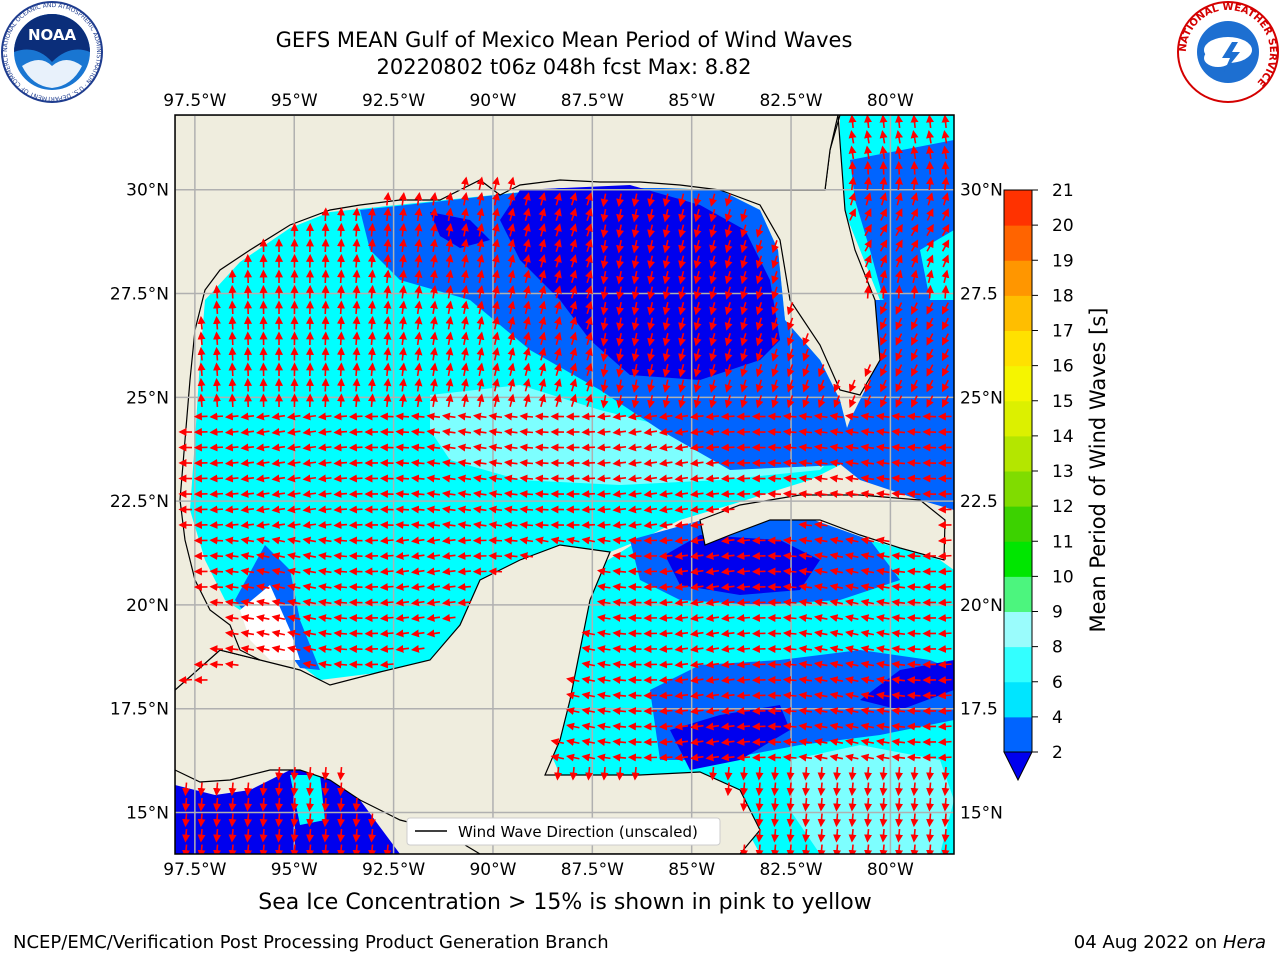 This screenshot has width=1280, height=960. I want to click on colorbar-label: Mean Period of Wind Waves [s], so click(1098, 470).